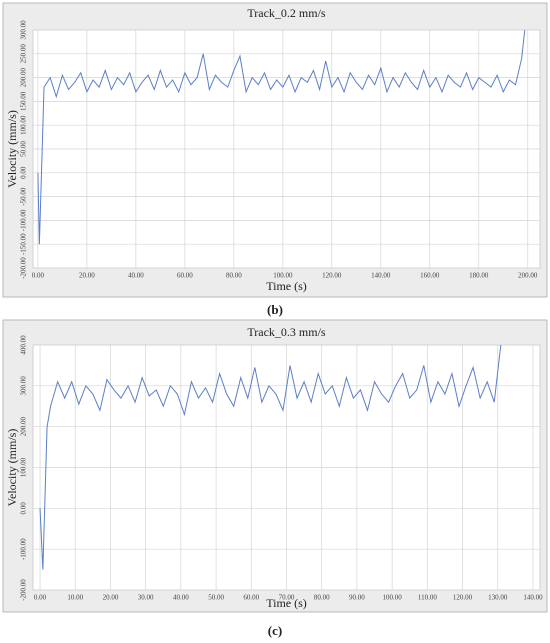 The image size is (550, 643). What do you see at coordinates (146, 598) in the screenshot?
I see `x-tick-label: 30.00` at bounding box center [146, 598].